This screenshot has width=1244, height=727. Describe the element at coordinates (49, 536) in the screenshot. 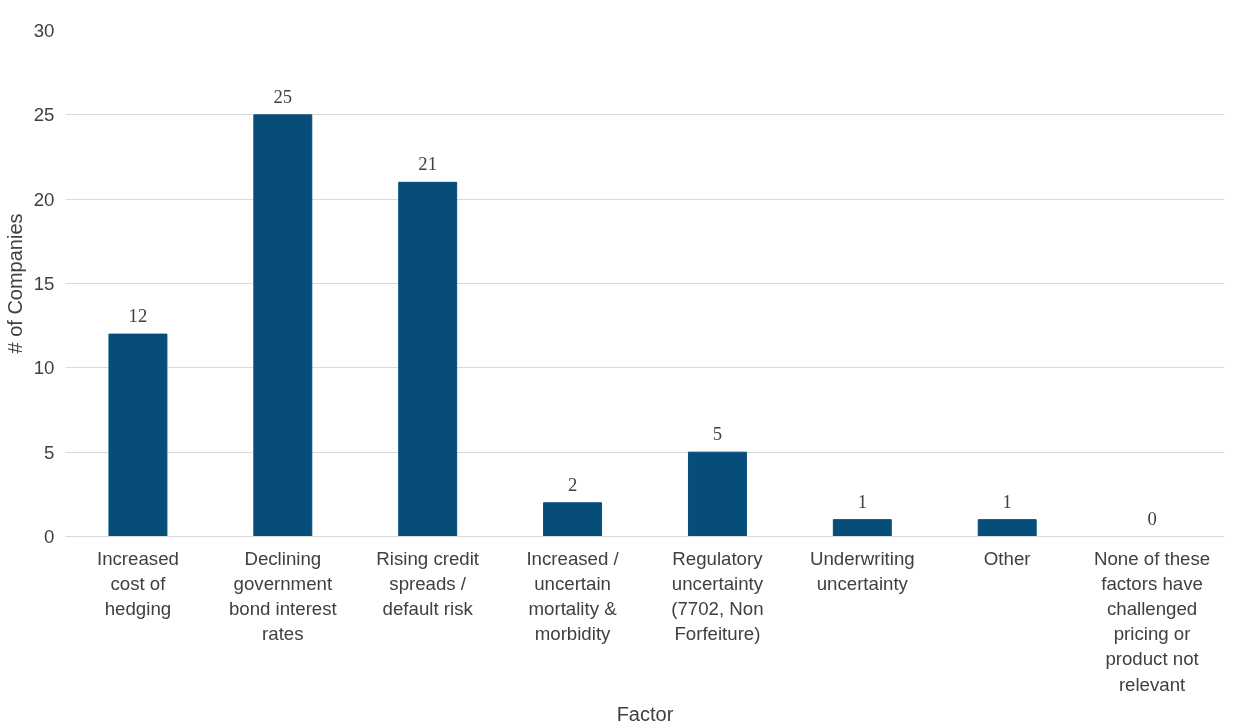

I see `y-tick-label: 0` at that location.